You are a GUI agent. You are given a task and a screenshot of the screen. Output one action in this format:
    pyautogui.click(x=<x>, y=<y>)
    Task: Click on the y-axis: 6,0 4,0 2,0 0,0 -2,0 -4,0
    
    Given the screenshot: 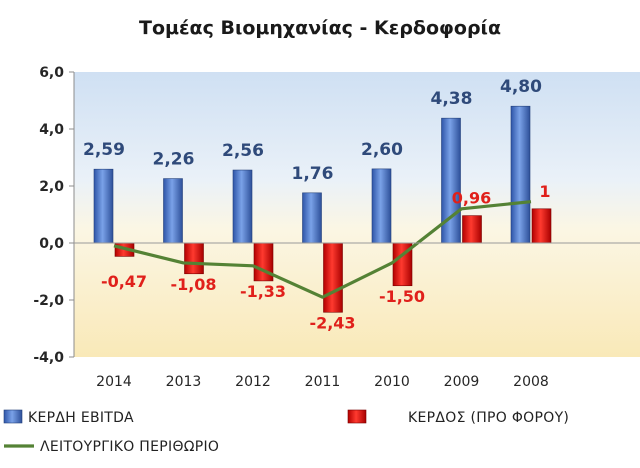 What is the action you would take?
    pyautogui.click(x=54, y=215)
    